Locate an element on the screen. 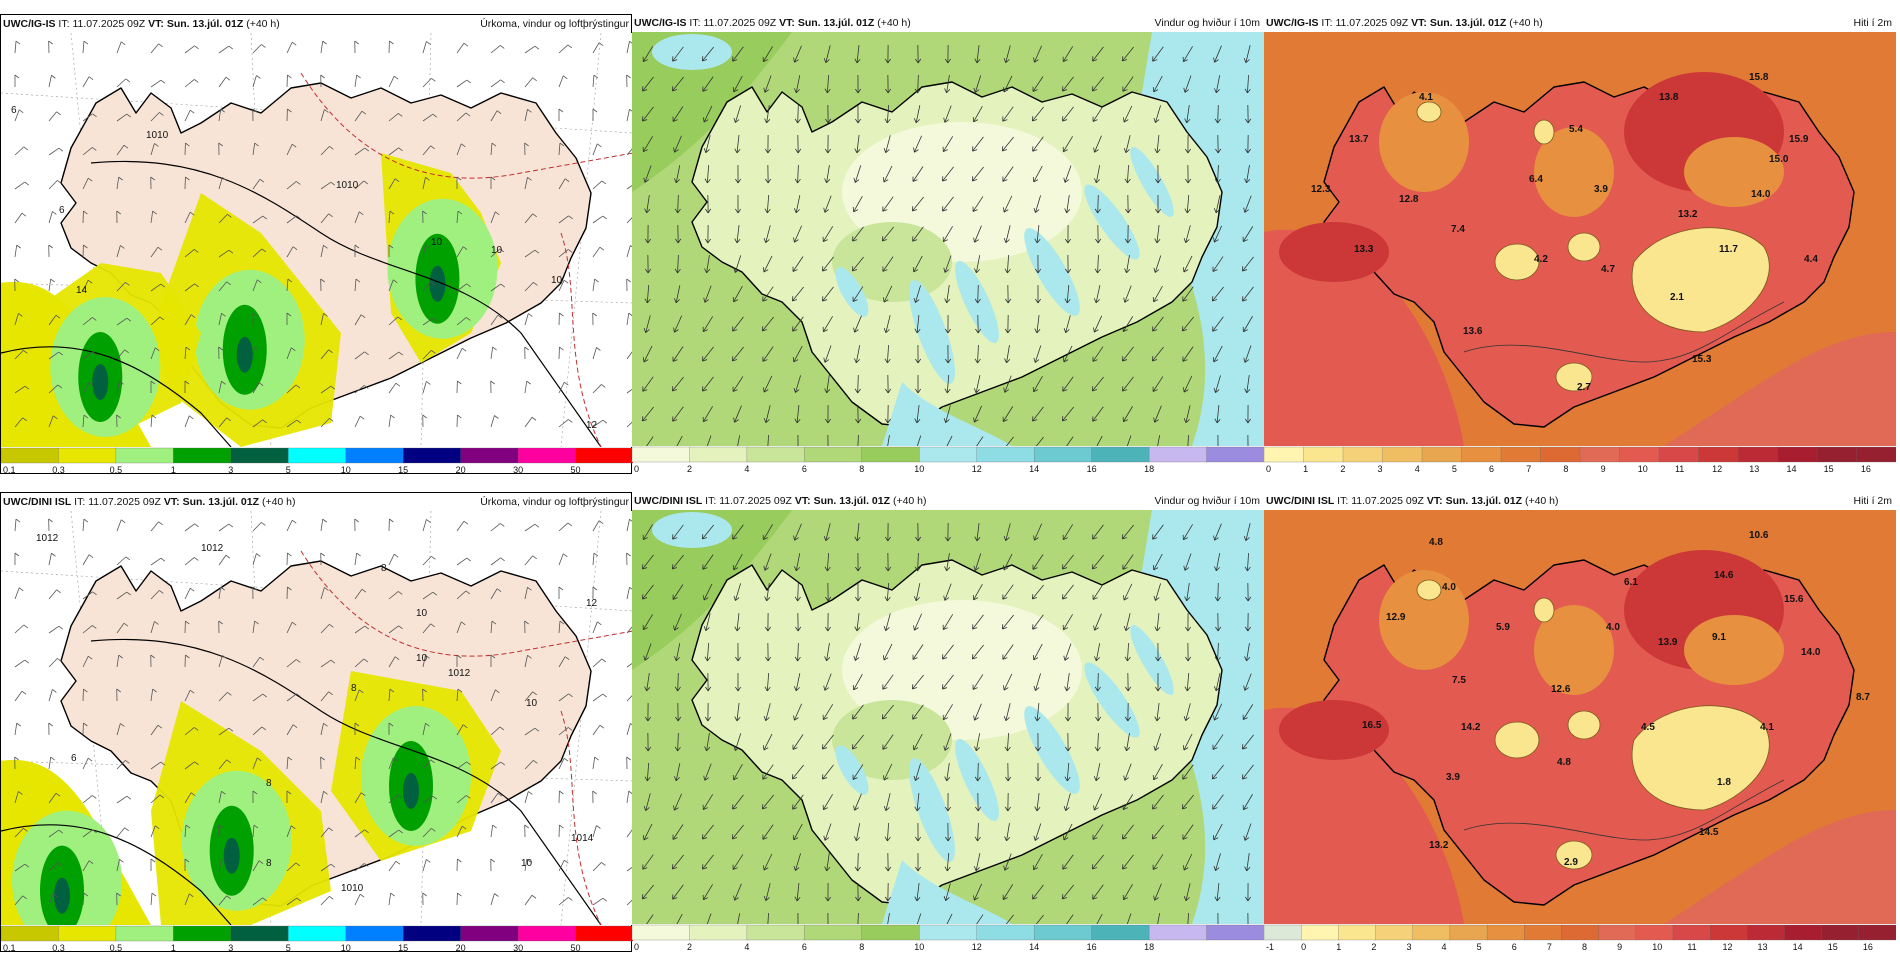 The height and width of the screenshot is (953, 1900). temperature-value: 13.3 is located at coordinates (1364, 249).